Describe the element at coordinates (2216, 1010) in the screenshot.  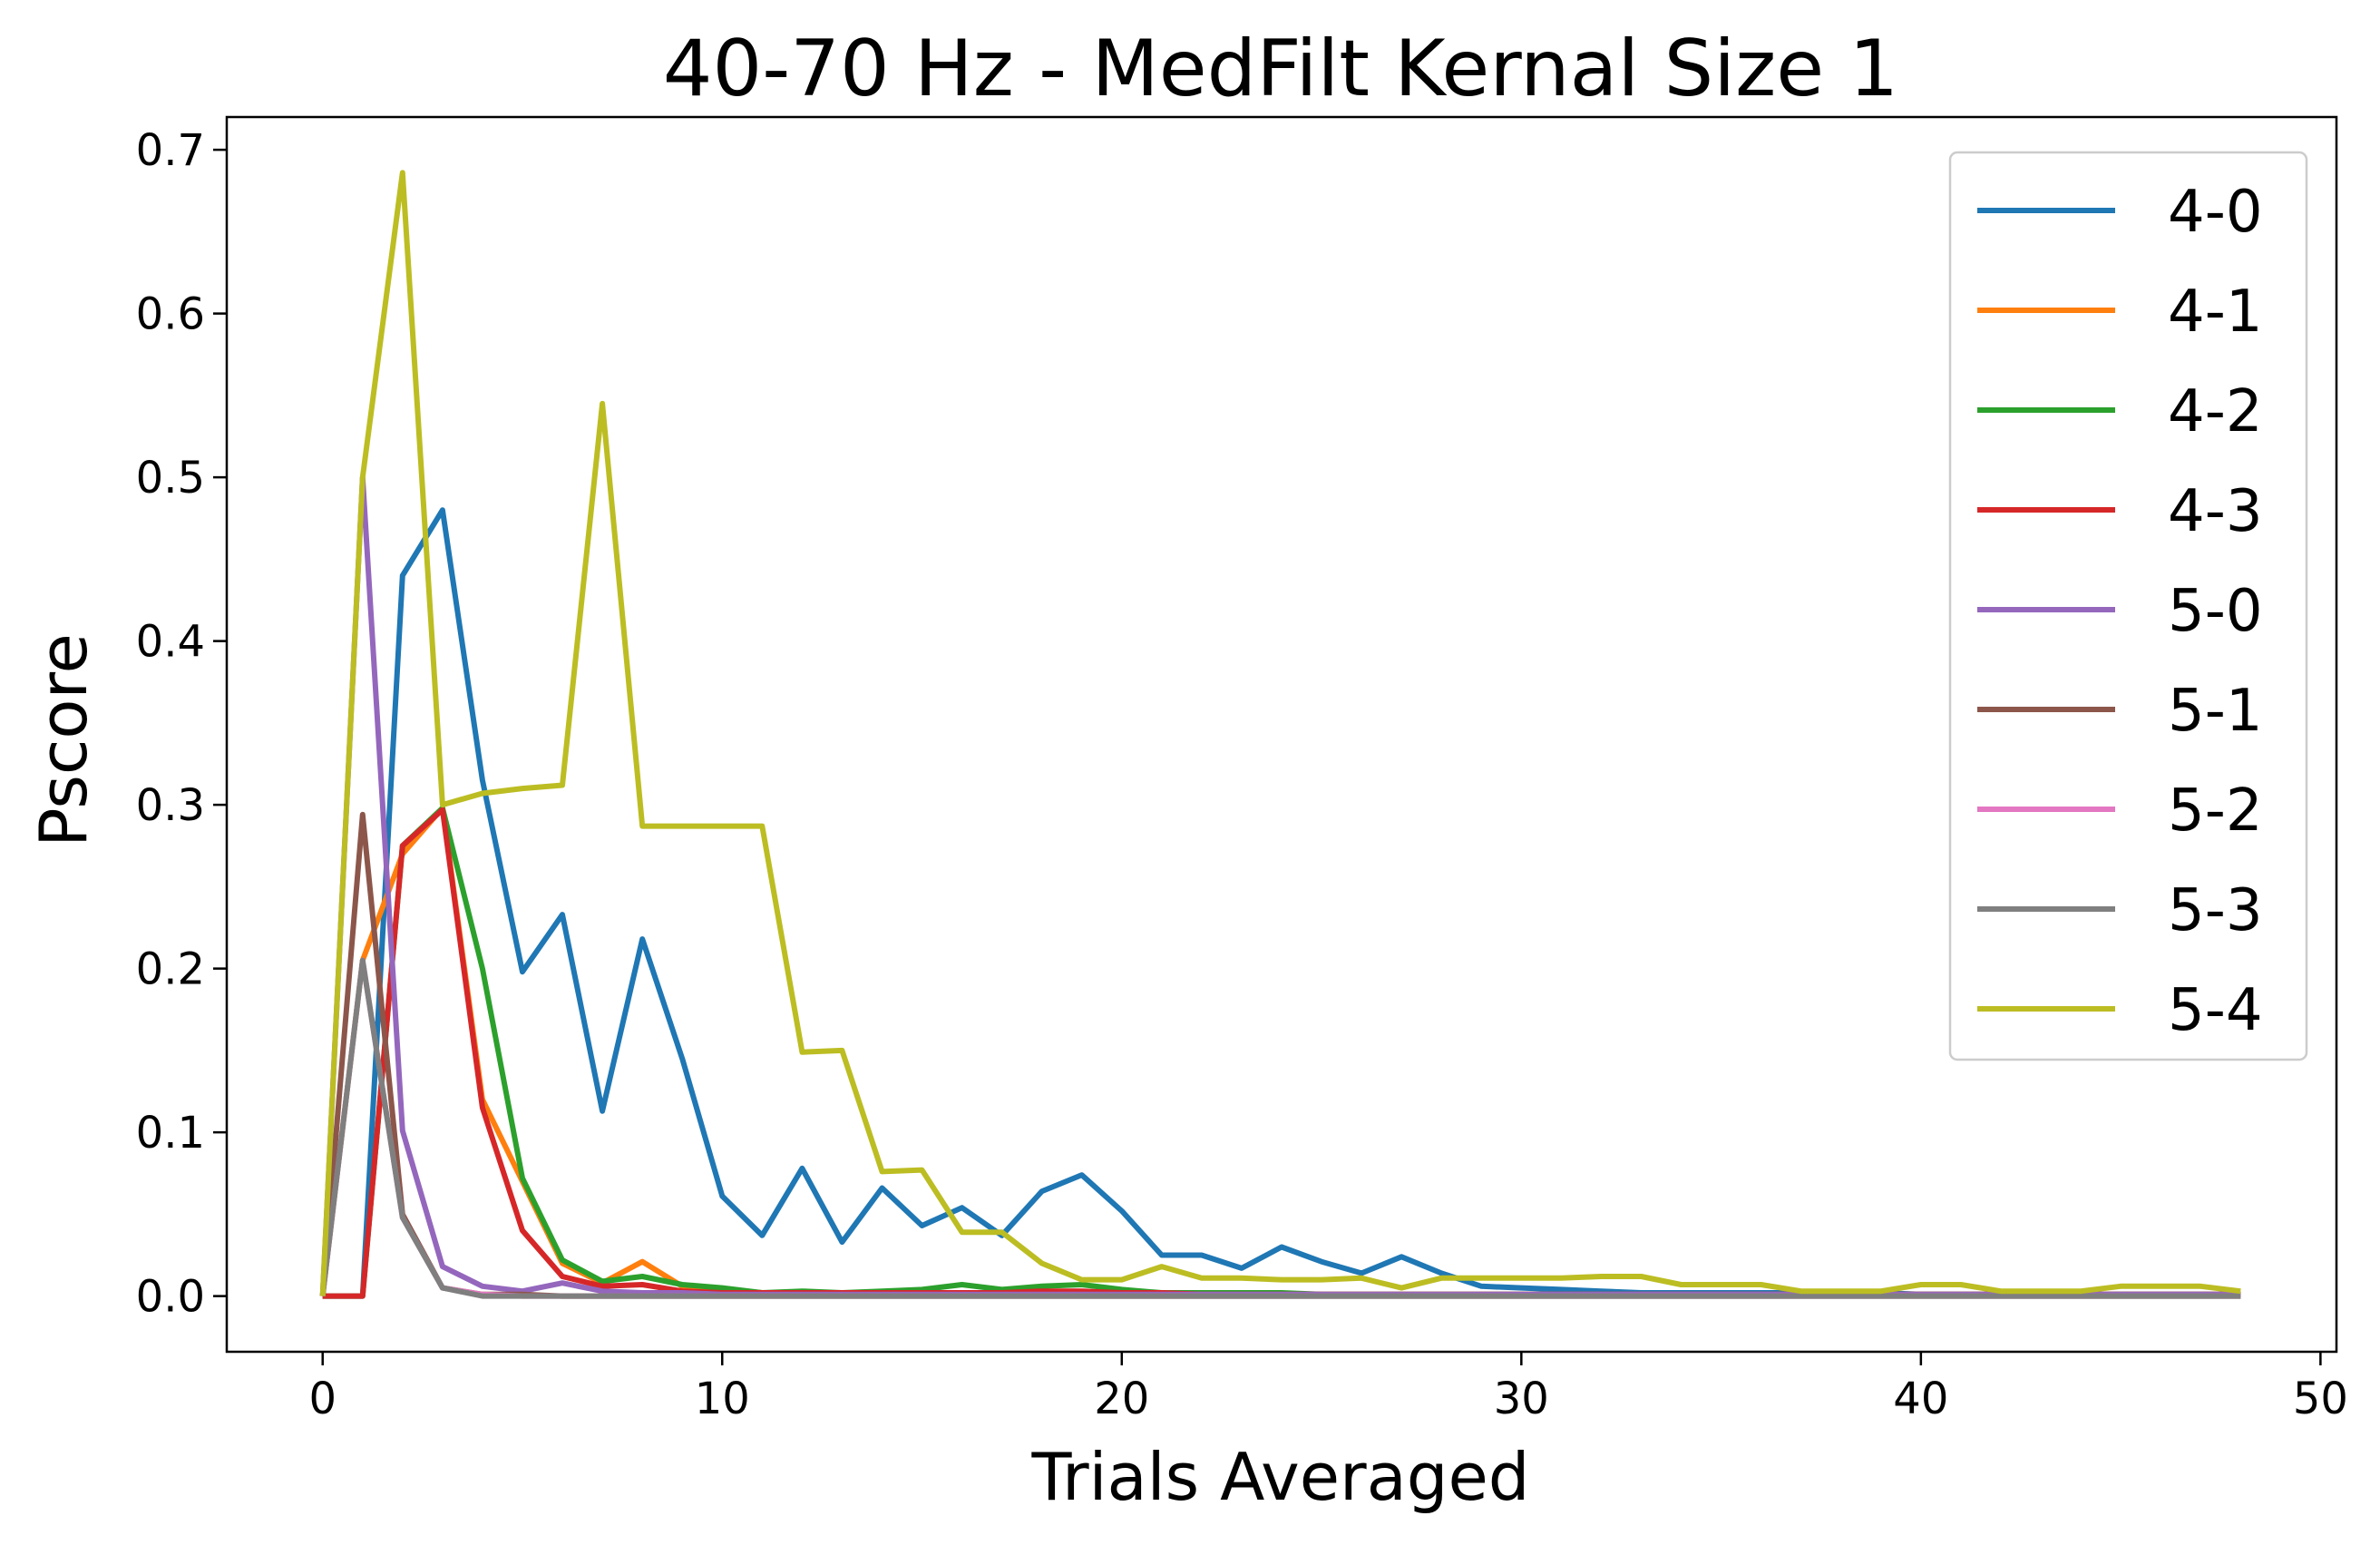
I see `legend-label: 5-4` at that location.